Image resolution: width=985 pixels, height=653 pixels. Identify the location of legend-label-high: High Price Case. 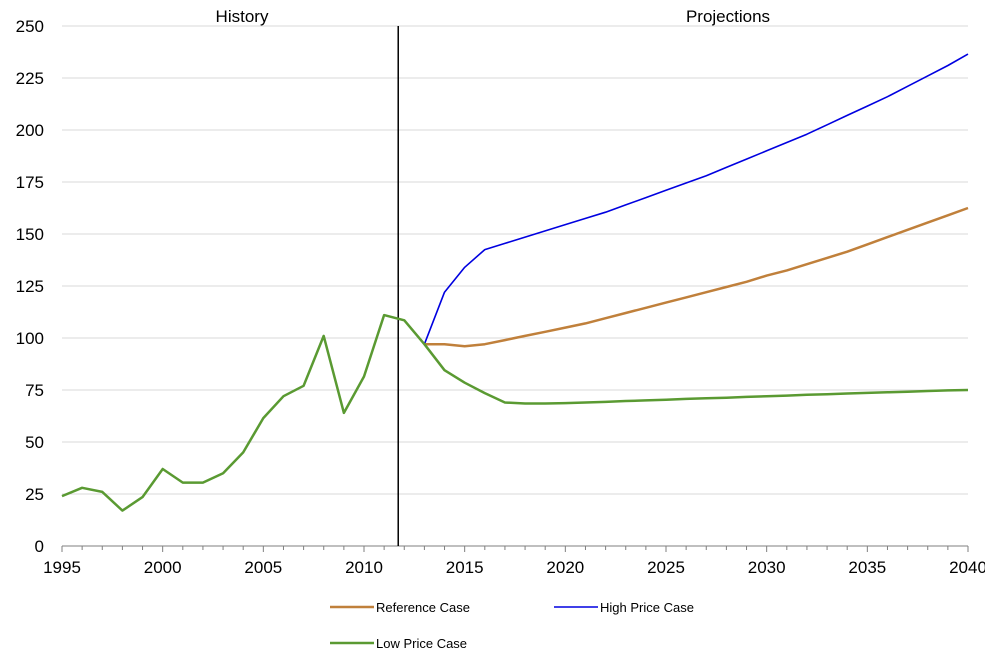
(647, 607).